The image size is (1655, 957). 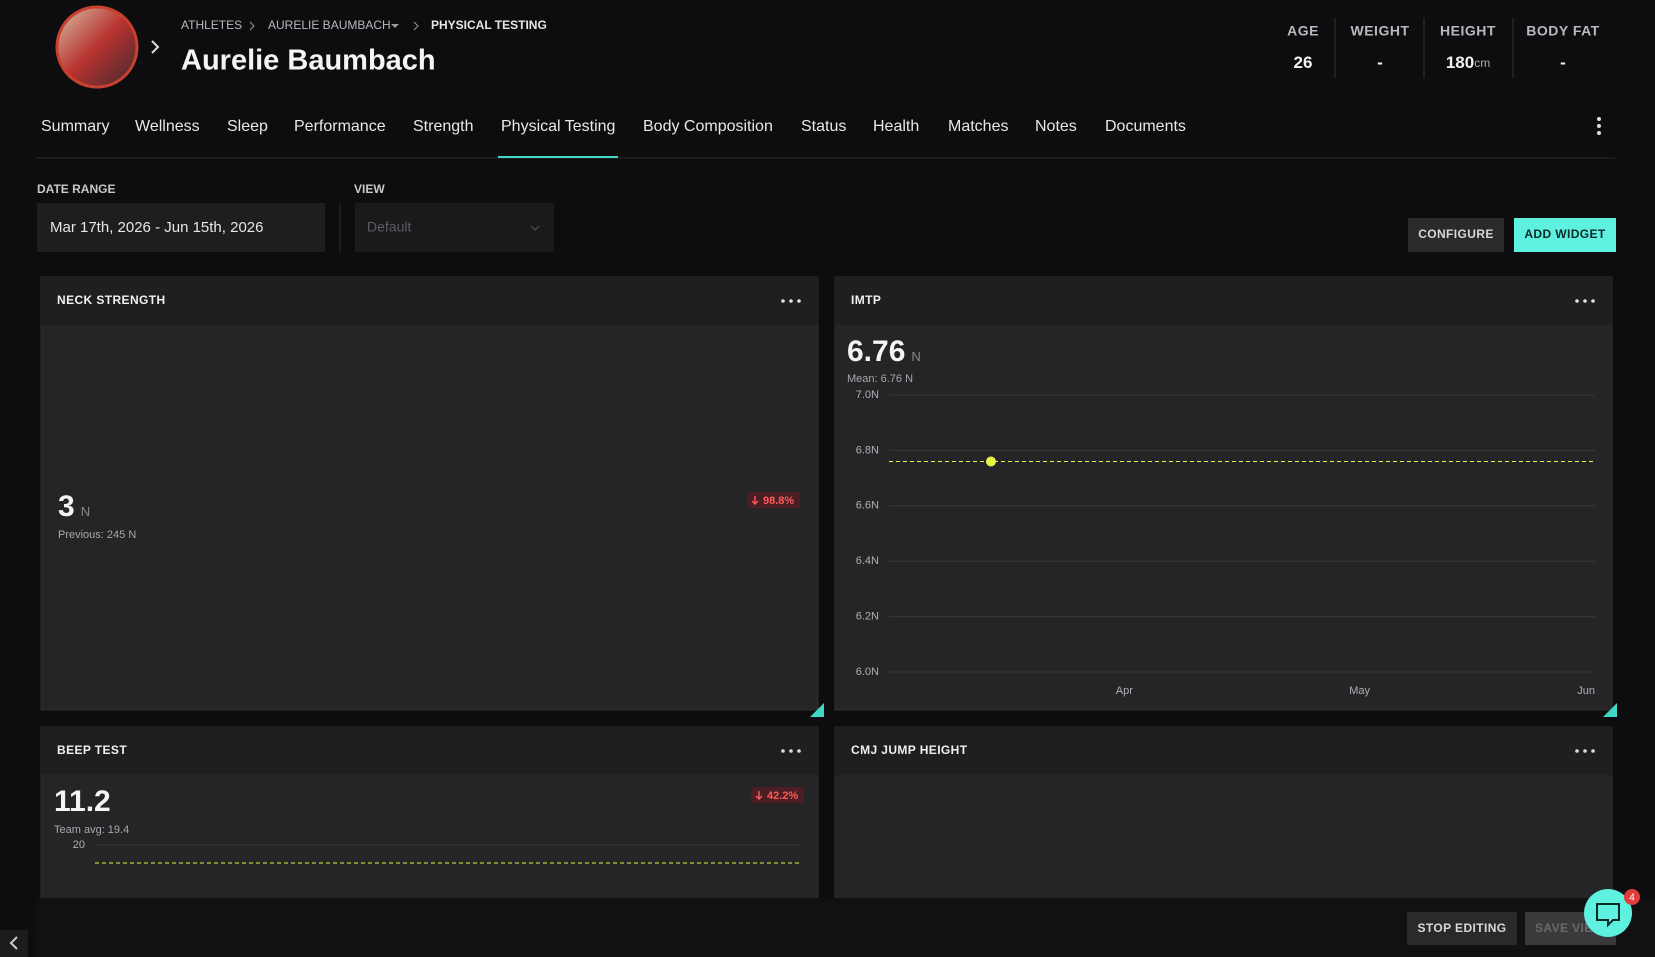 What do you see at coordinates (1380, 31) in the screenshot?
I see `stat-label: WEIGHT` at bounding box center [1380, 31].